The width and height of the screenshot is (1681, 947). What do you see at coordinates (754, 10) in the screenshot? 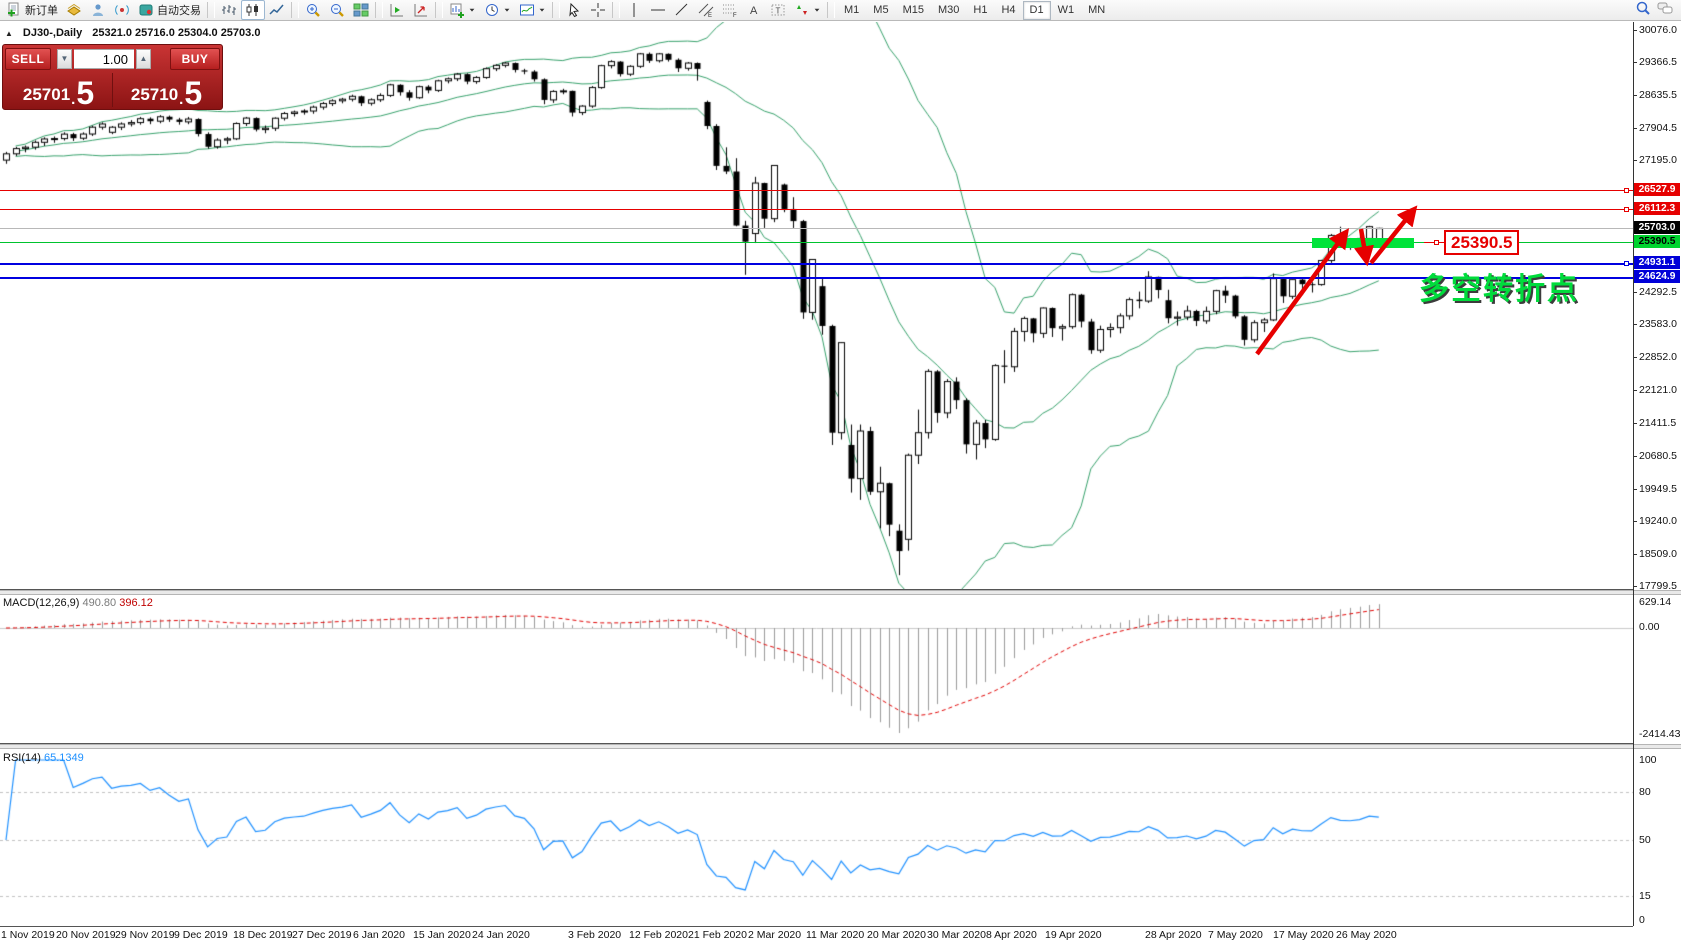
I see `toolbar-button-text: A` at bounding box center [754, 10].